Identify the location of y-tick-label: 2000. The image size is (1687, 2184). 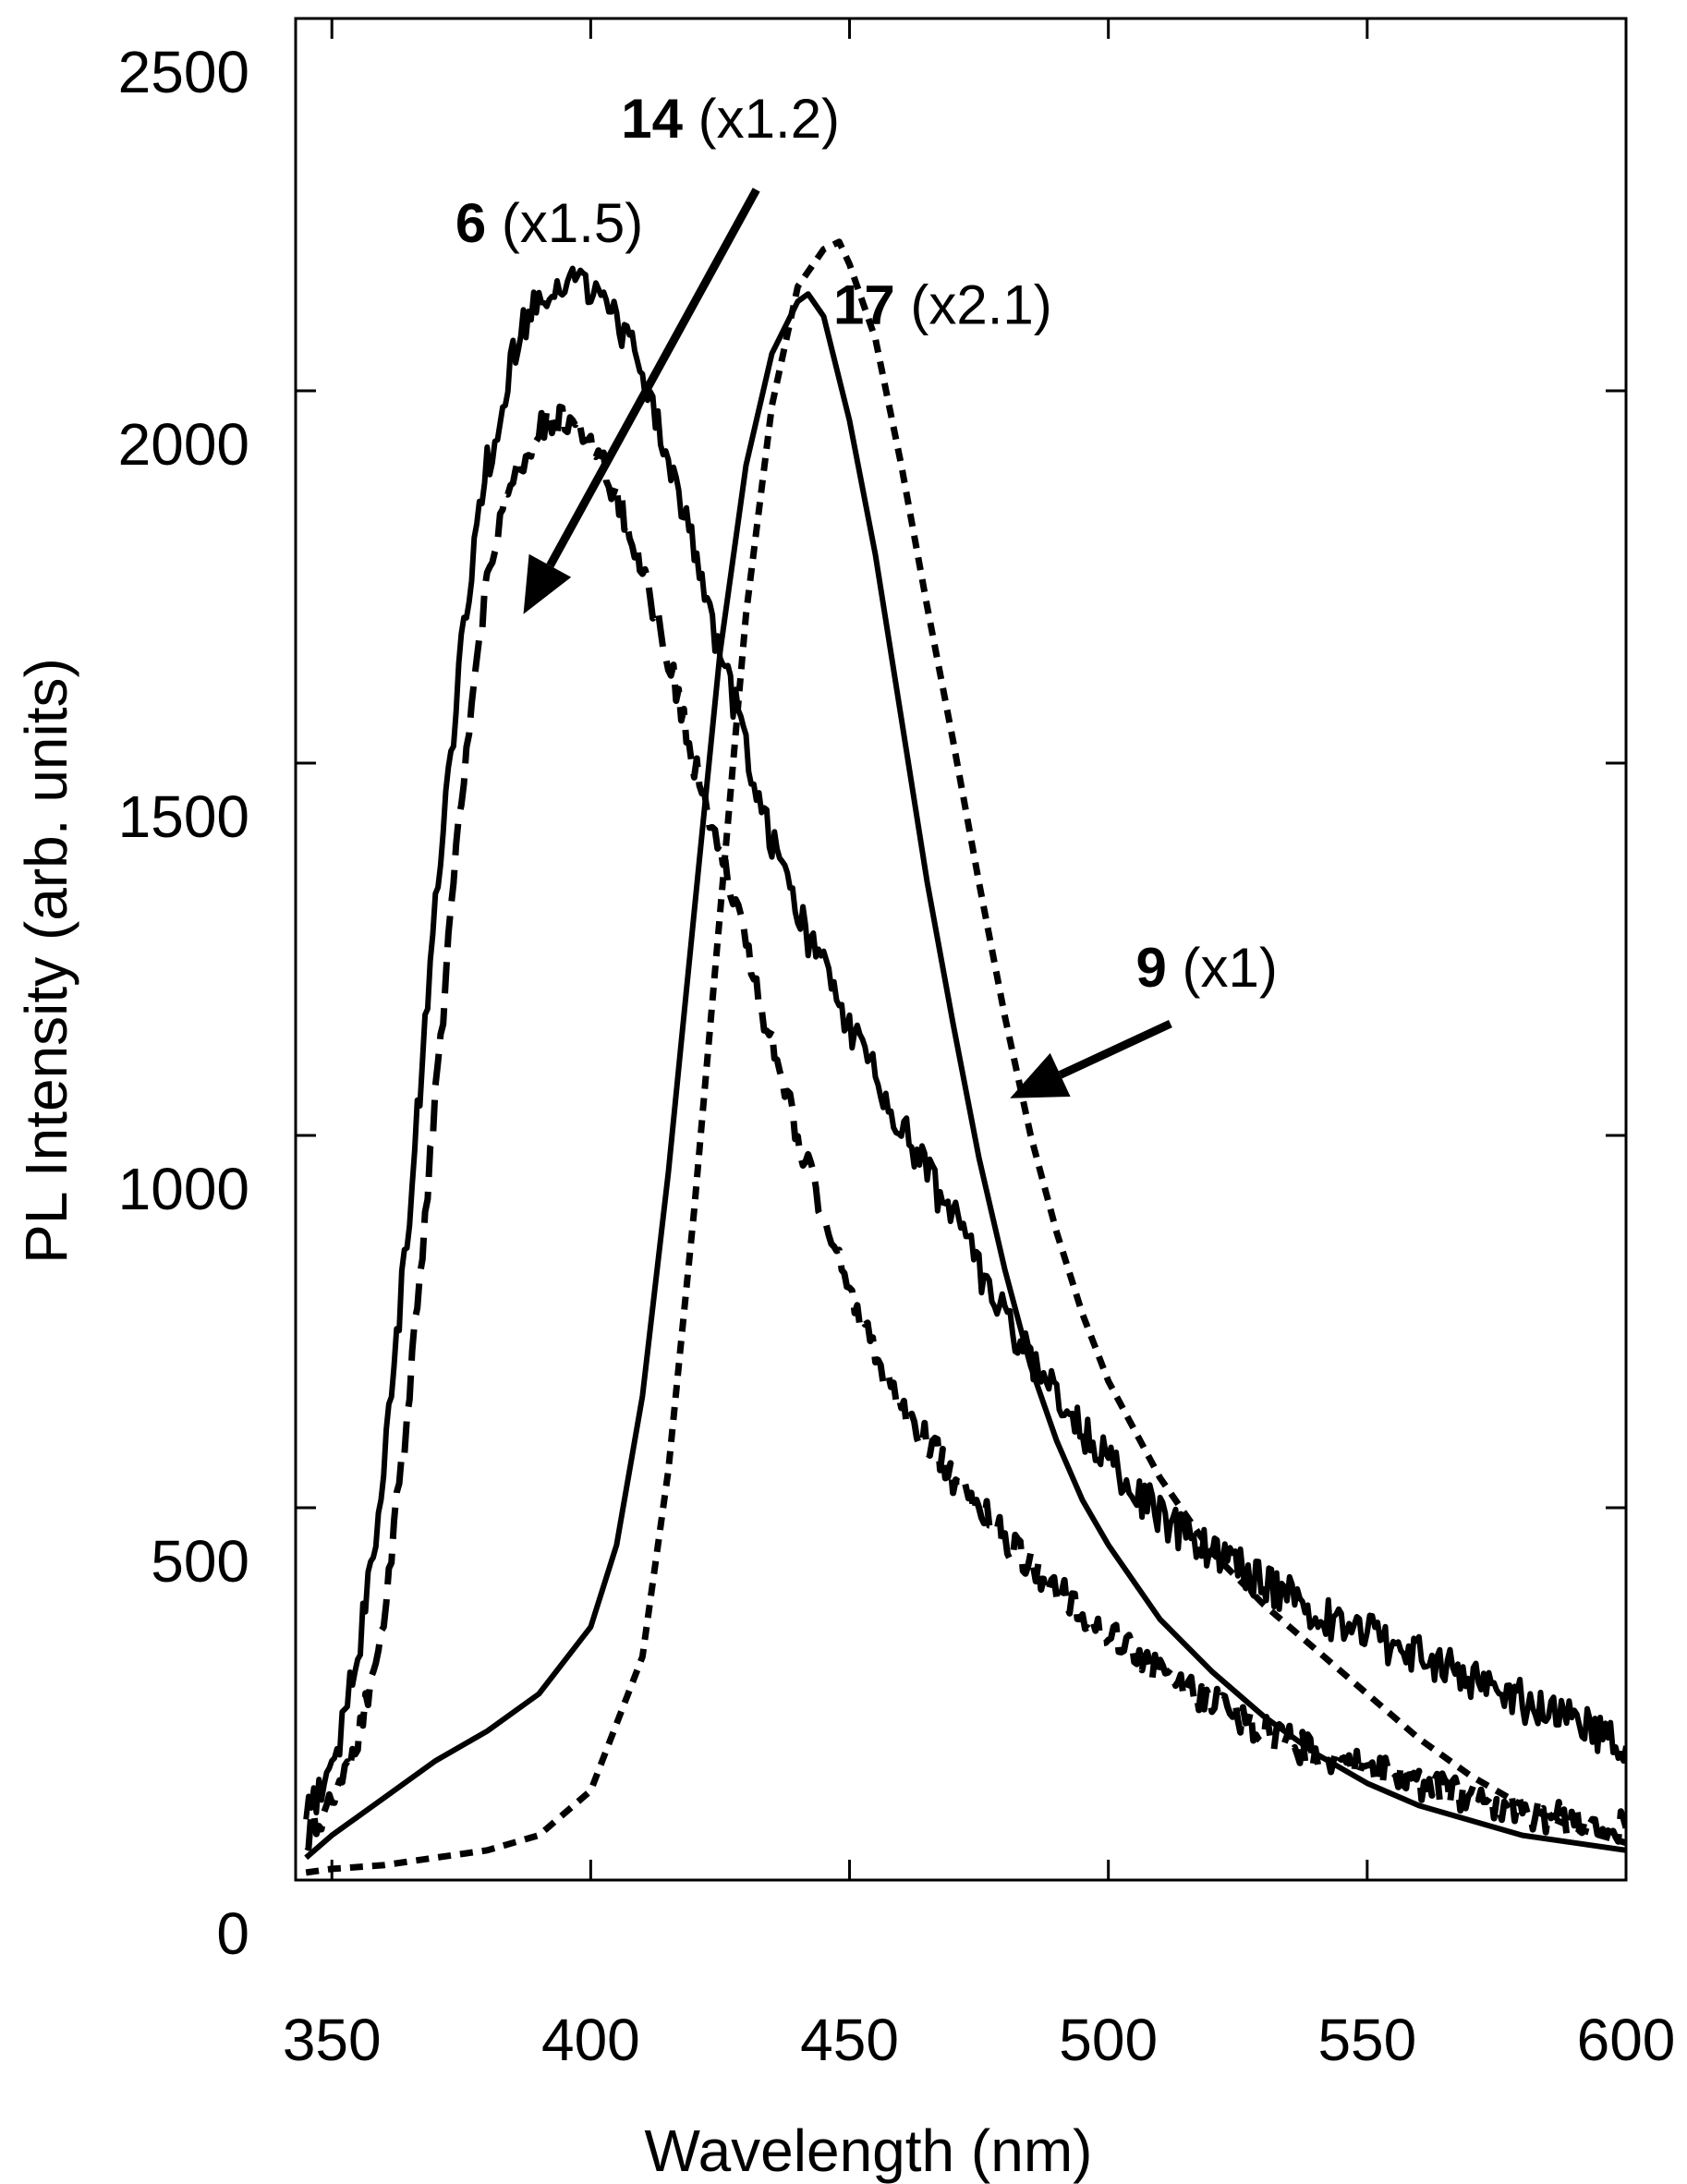
(183, 444).